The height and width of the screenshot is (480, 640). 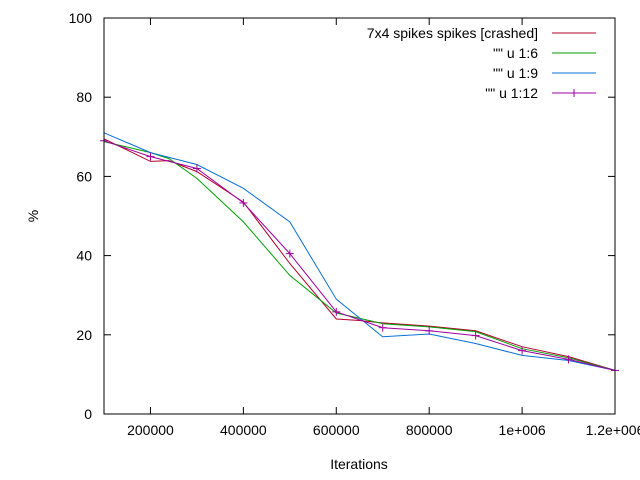 What do you see at coordinates (359, 464) in the screenshot?
I see `x-axis-label: Iterations` at bounding box center [359, 464].